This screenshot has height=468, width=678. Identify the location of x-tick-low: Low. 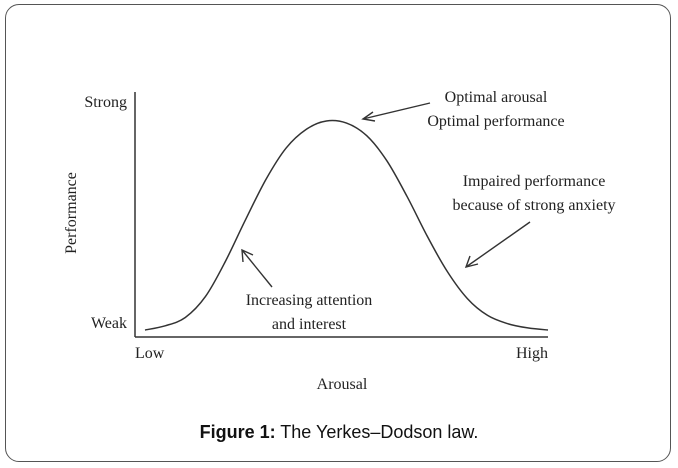
(150, 353).